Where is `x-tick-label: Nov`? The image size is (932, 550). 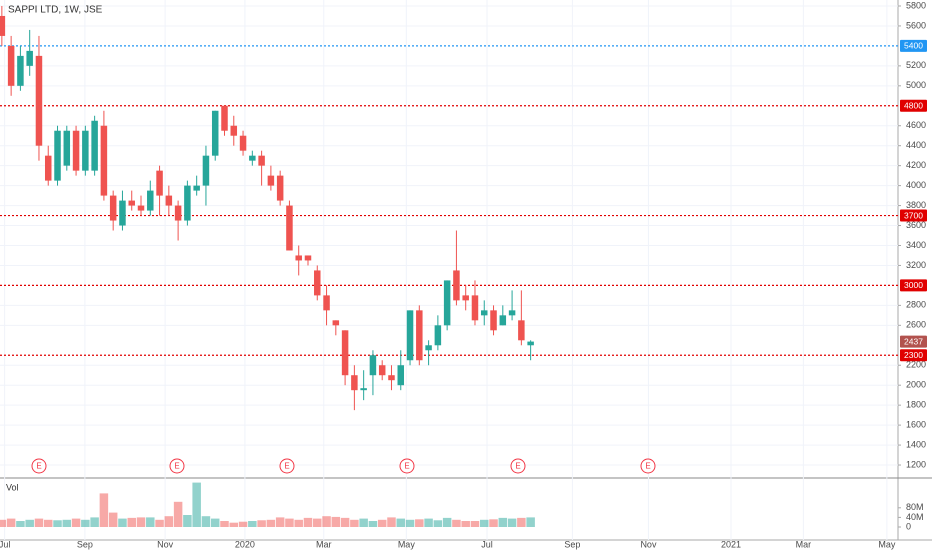 x-tick-label: Nov is located at coordinates (648, 544).